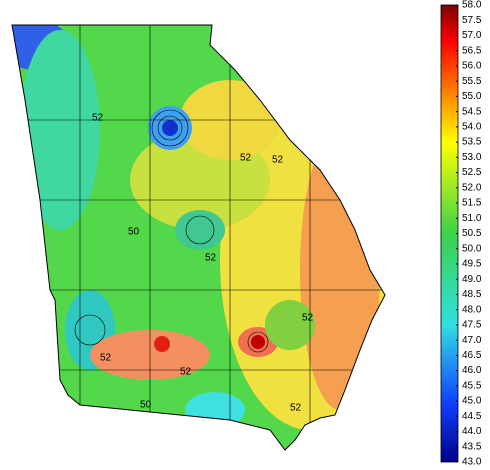  Describe the element at coordinates (472, 157) in the screenshot. I see `colorbar-tick-label: 53.0` at that location.